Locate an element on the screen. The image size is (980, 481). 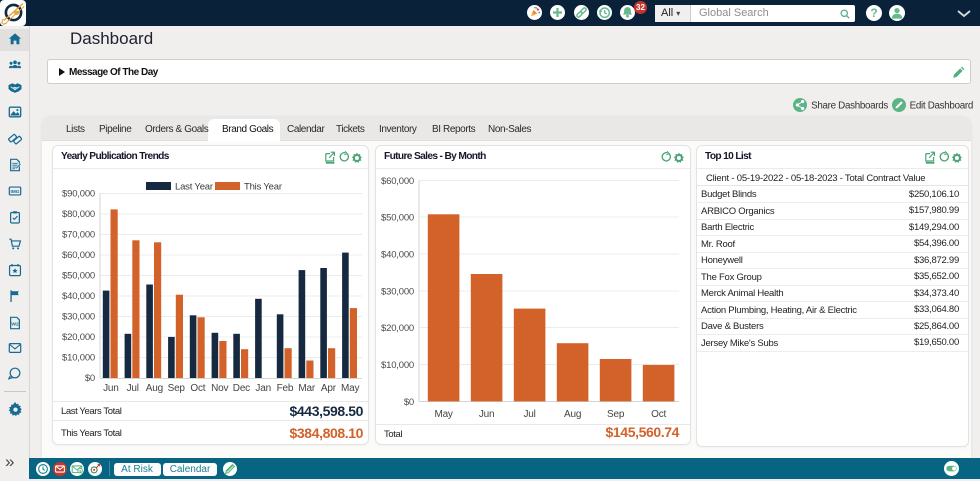
svg-text: Nov is located at coordinates (219, 388).